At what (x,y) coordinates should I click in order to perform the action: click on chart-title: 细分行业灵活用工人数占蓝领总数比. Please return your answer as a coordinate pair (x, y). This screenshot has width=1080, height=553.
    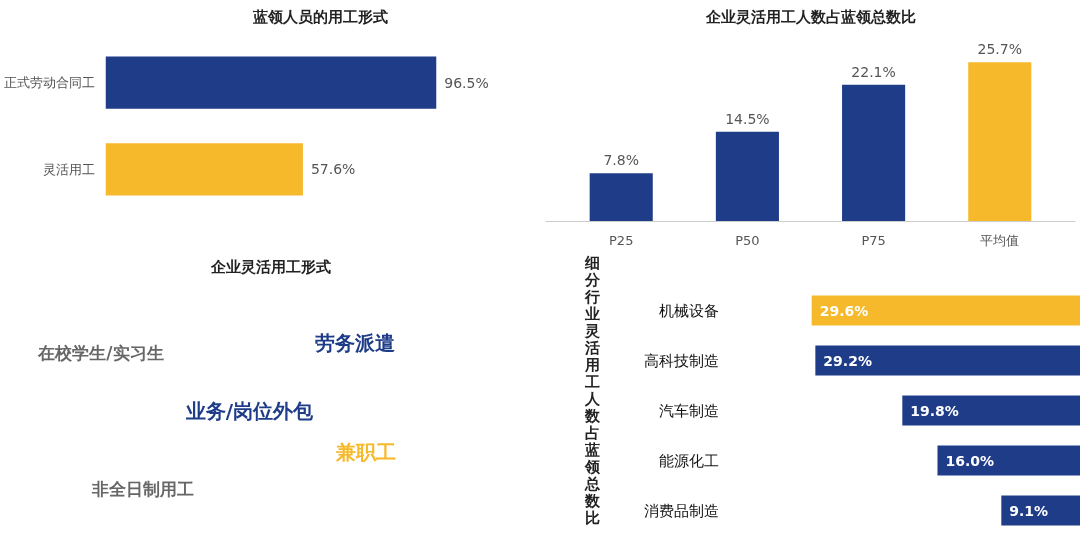
    Looking at the image, I should click on (592, 390).